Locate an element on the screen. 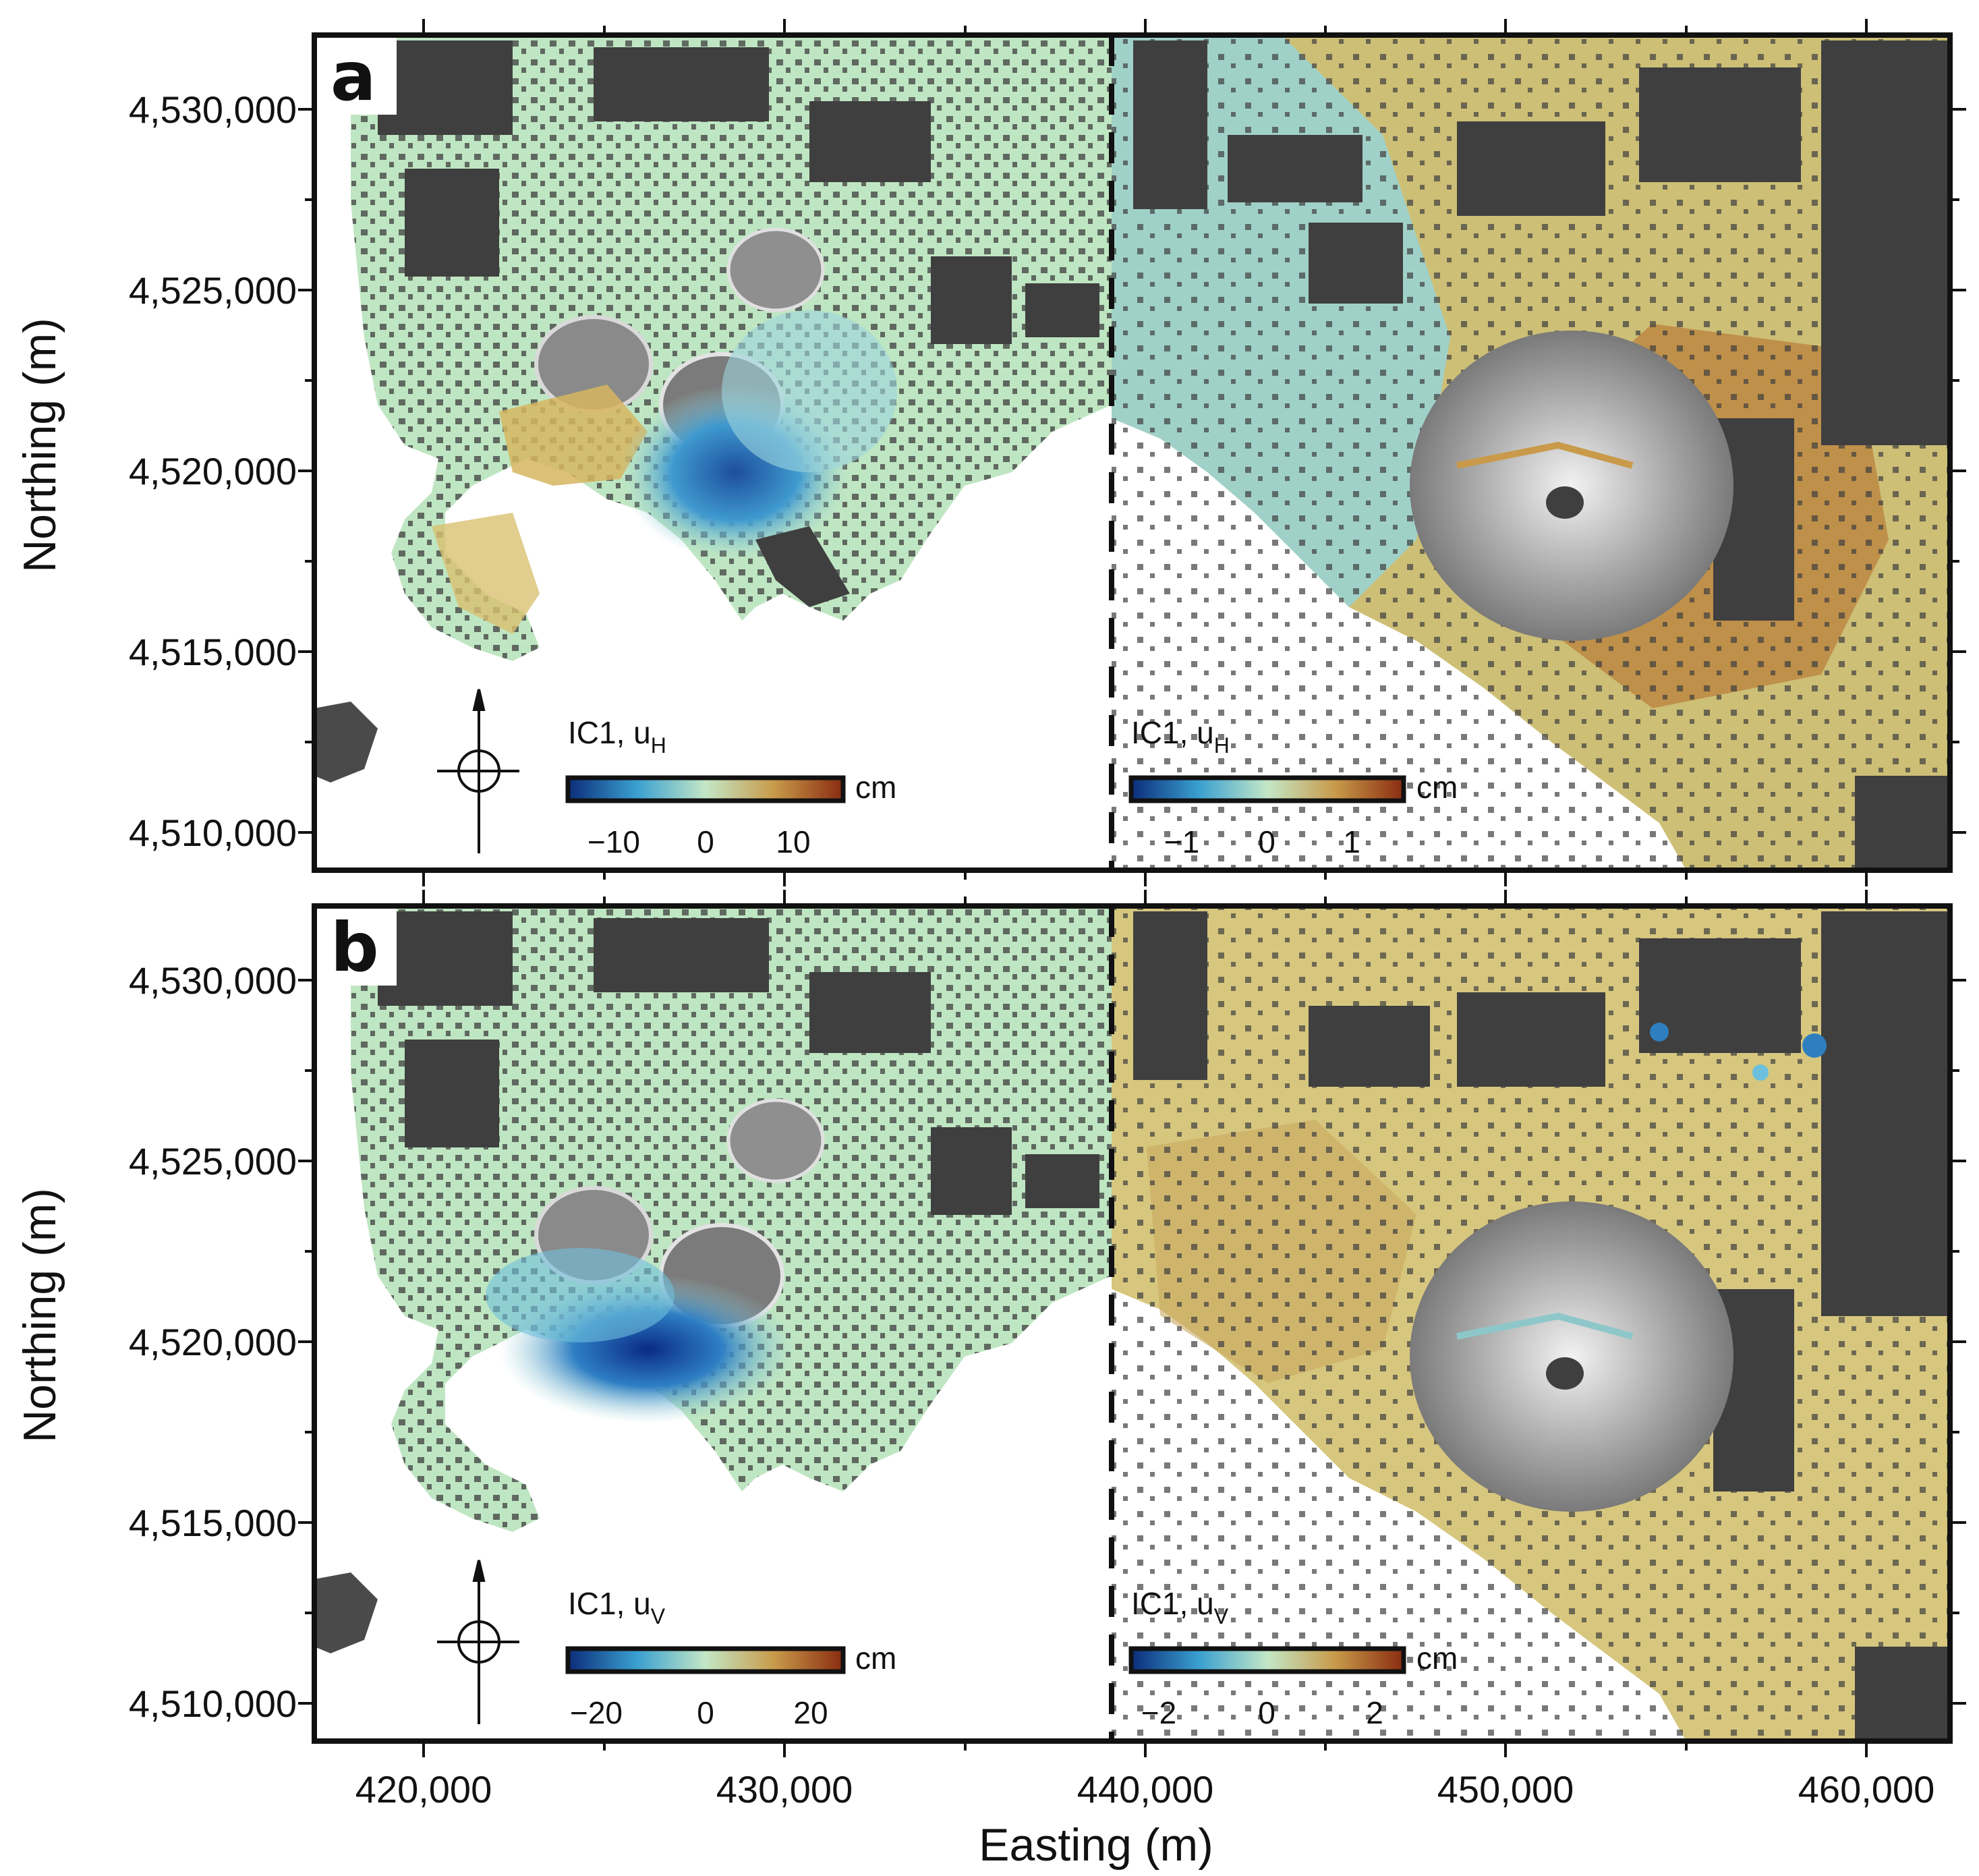 The height and width of the screenshot is (1876, 1979). colorbar-left-b: IC1, uV cm −20 0 20 is located at coordinates (730, 1658).